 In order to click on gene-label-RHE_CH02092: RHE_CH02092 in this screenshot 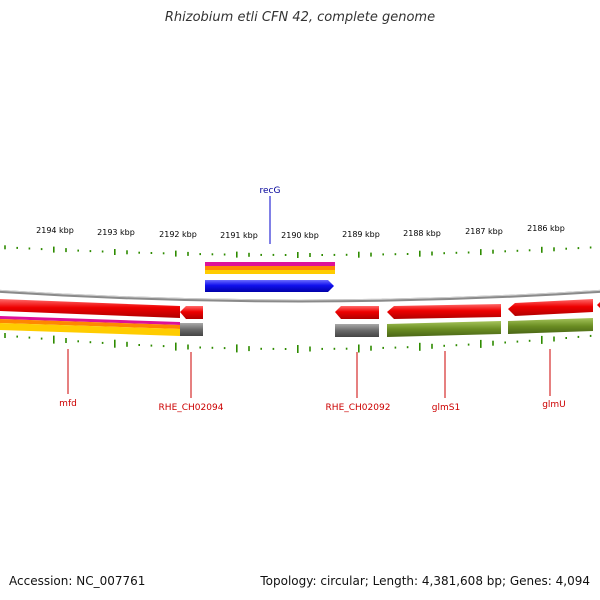, I will do `click(358, 408)`.